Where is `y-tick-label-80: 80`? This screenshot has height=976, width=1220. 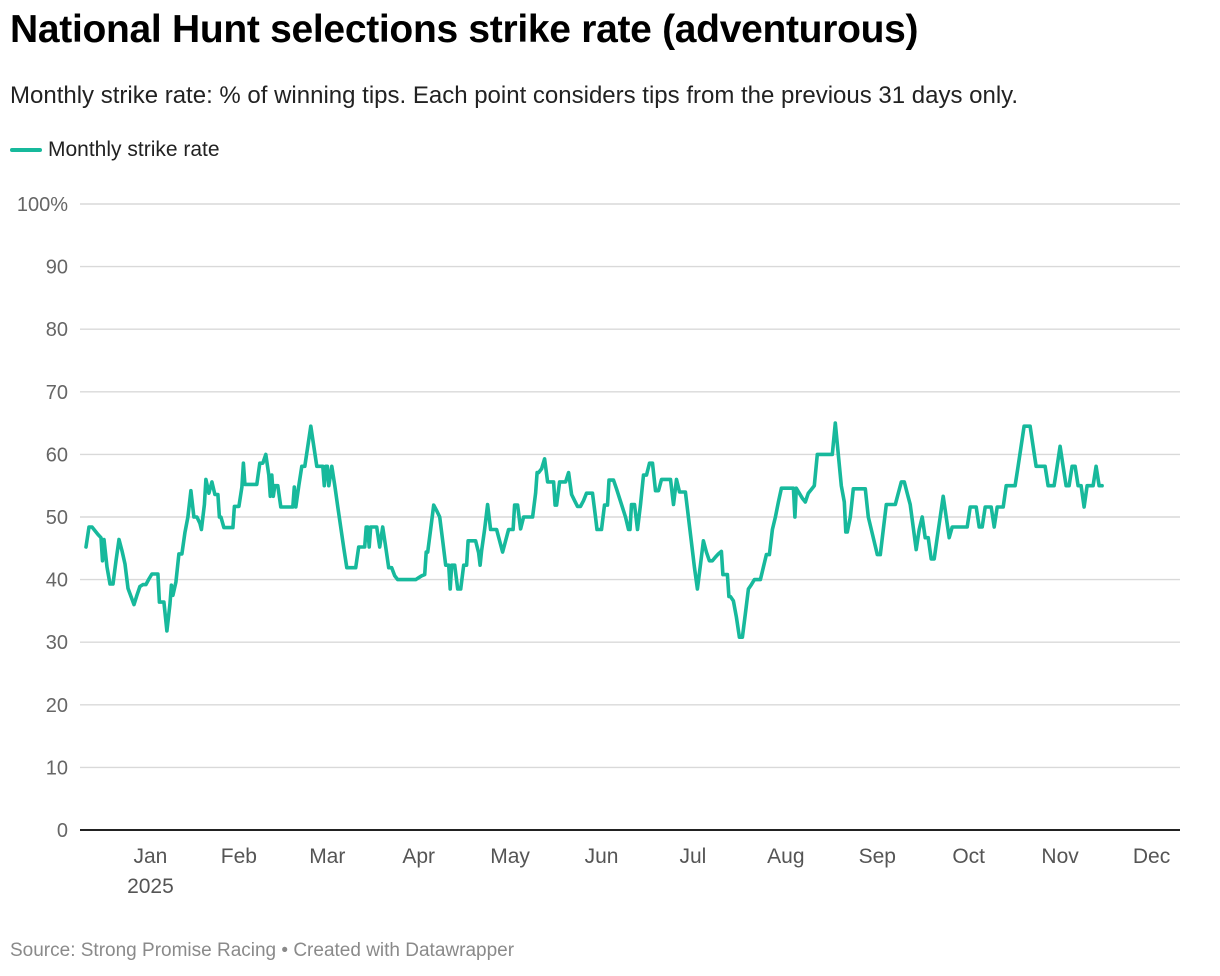 y-tick-label-80: 80 is located at coordinates (57, 330).